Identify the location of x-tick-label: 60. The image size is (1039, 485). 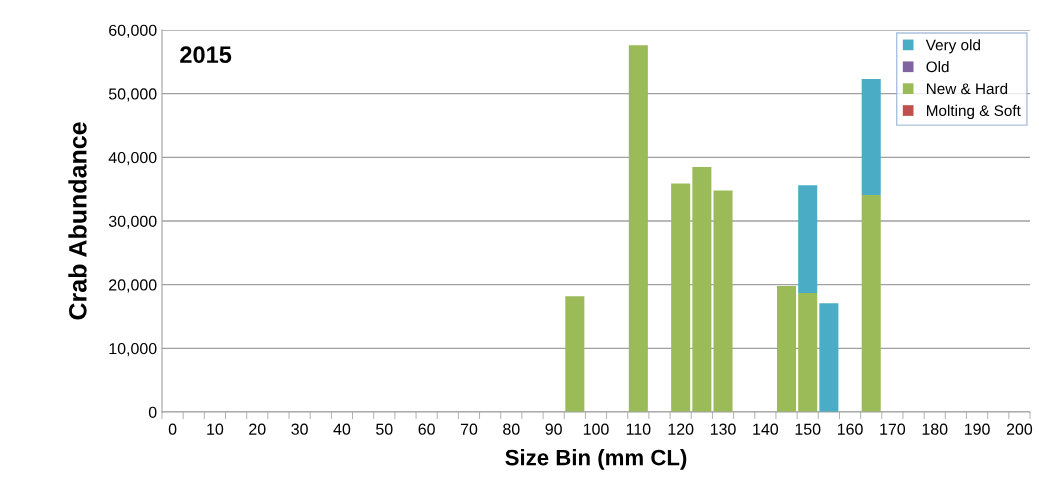
(426, 429).